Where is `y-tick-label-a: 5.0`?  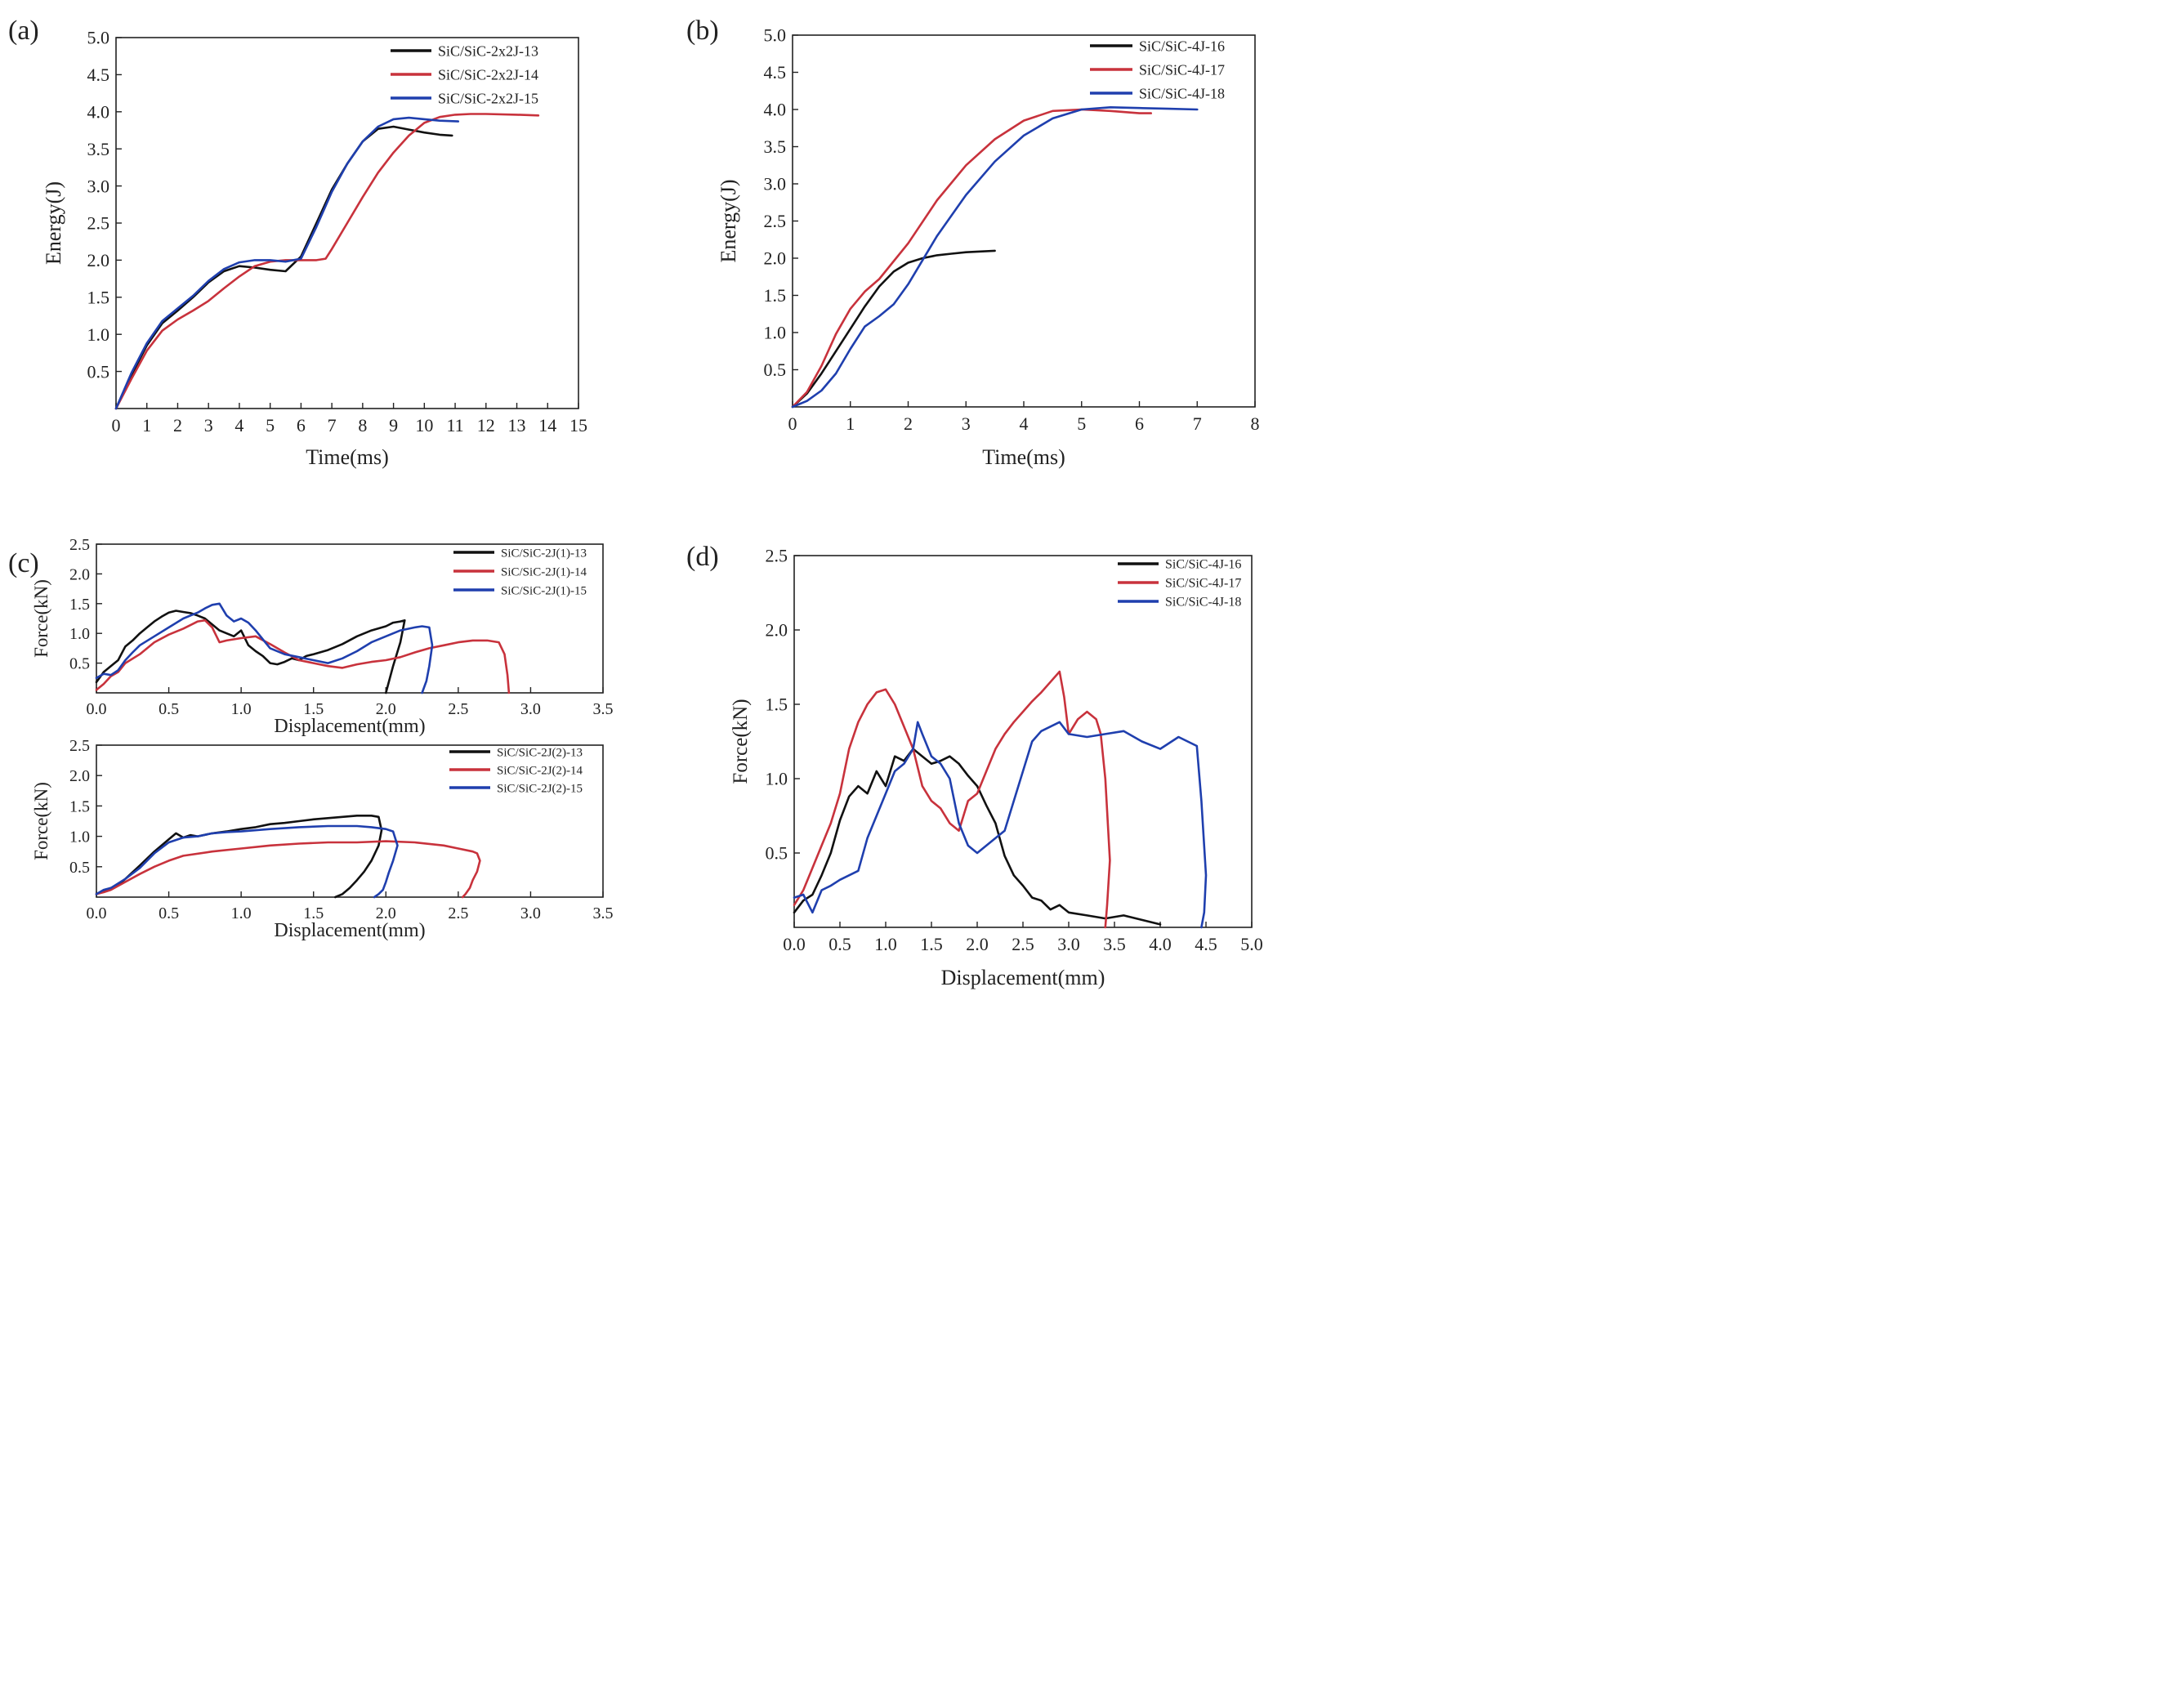
y-tick-label-a: 5.0 is located at coordinates (98, 38).